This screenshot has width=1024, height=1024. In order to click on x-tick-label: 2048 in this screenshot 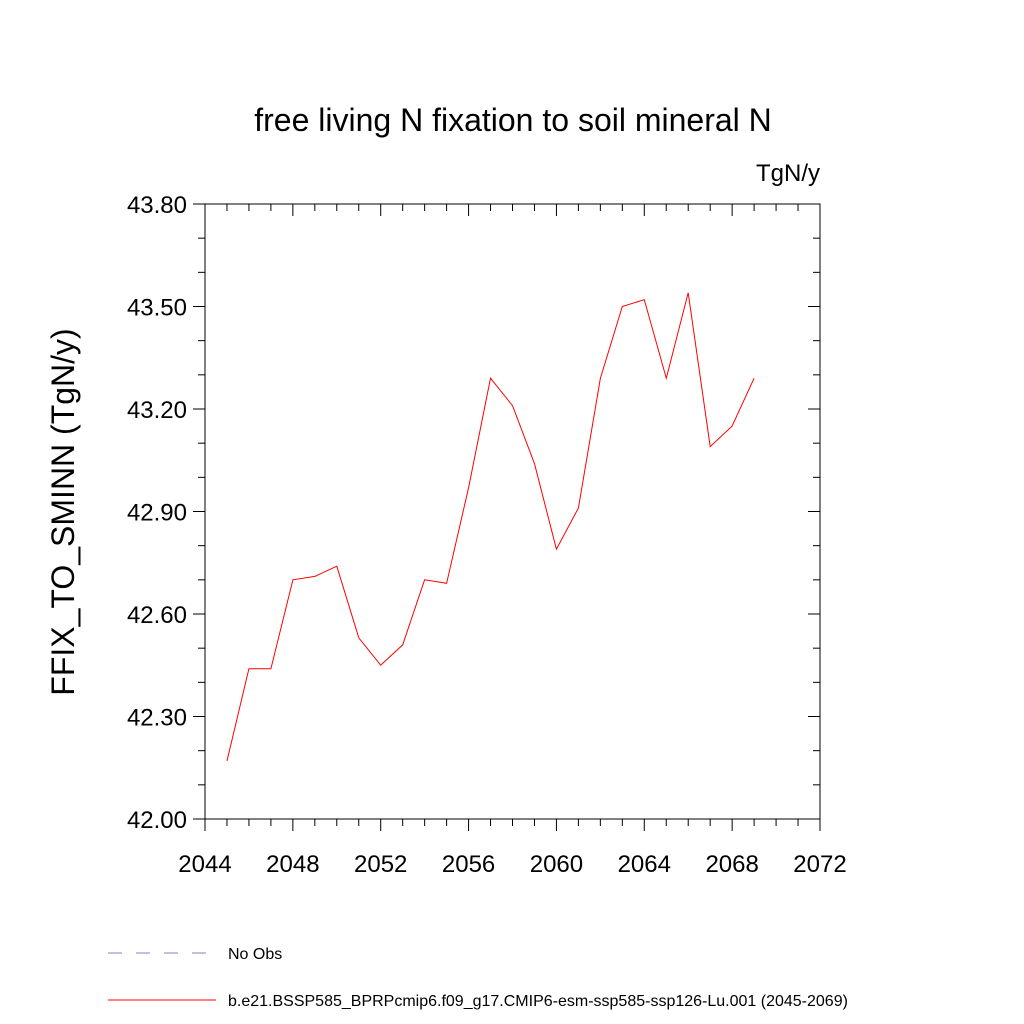, I will do `click(292, 864)`.